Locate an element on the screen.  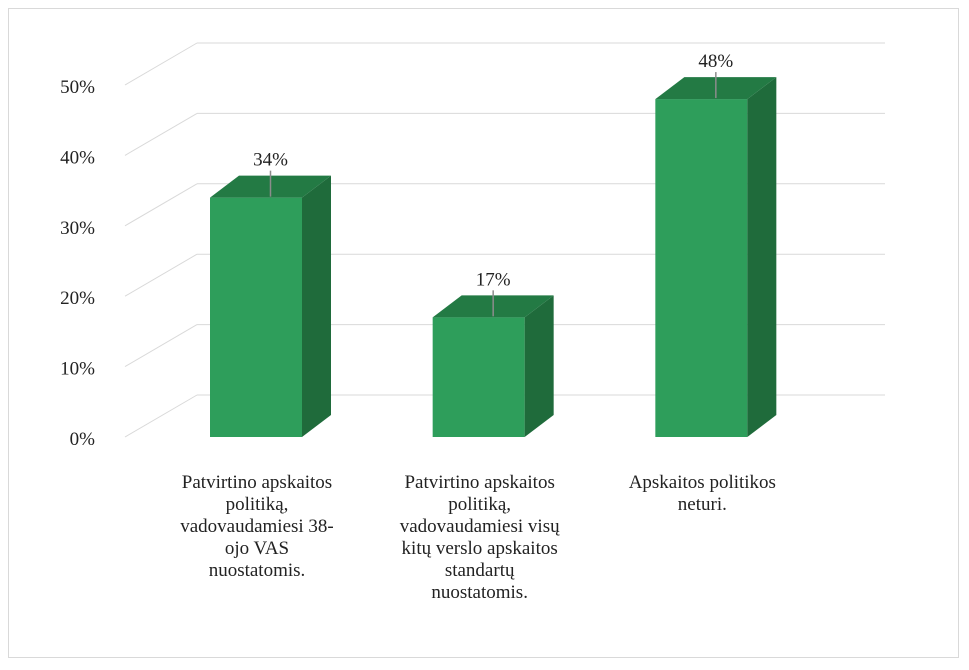
y-tick-label: 40% is located at coordinates (77, 157).